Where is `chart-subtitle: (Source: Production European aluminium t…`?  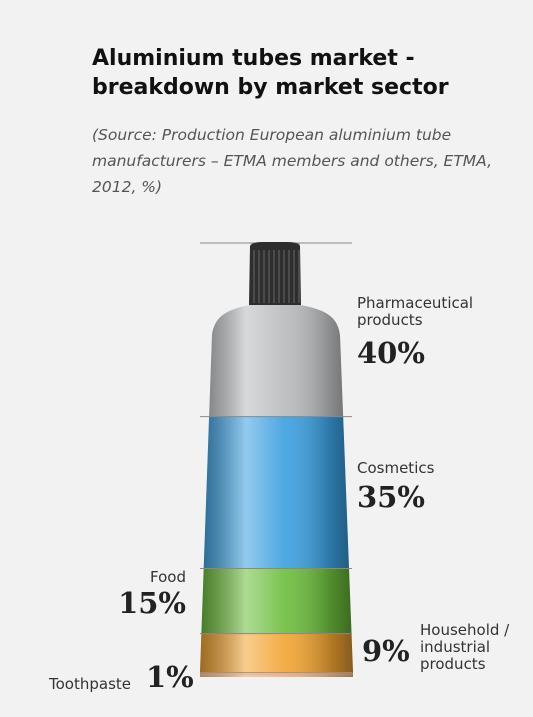 chart-subtitle: (Source: Production European aluminium t… is located at coordinates (292, 161).